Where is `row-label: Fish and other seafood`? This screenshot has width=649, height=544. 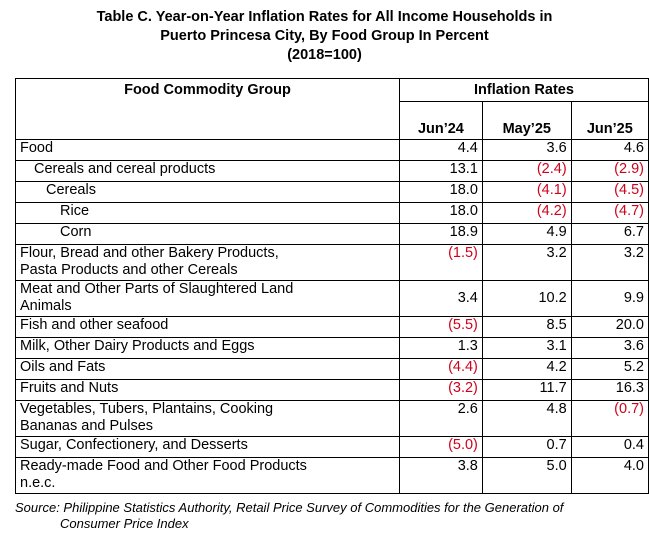
row-label: Fish and other seafood is located at coordinates (207, 327).